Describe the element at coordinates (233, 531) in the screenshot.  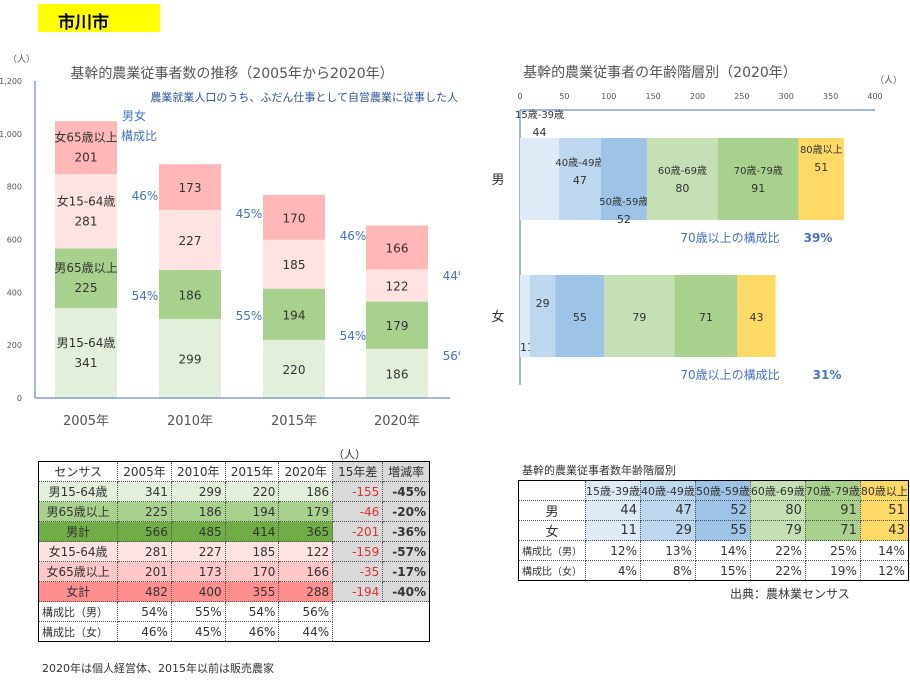
I see `table-row: 男計 566 485 414 365 -201 -36%` at that location.